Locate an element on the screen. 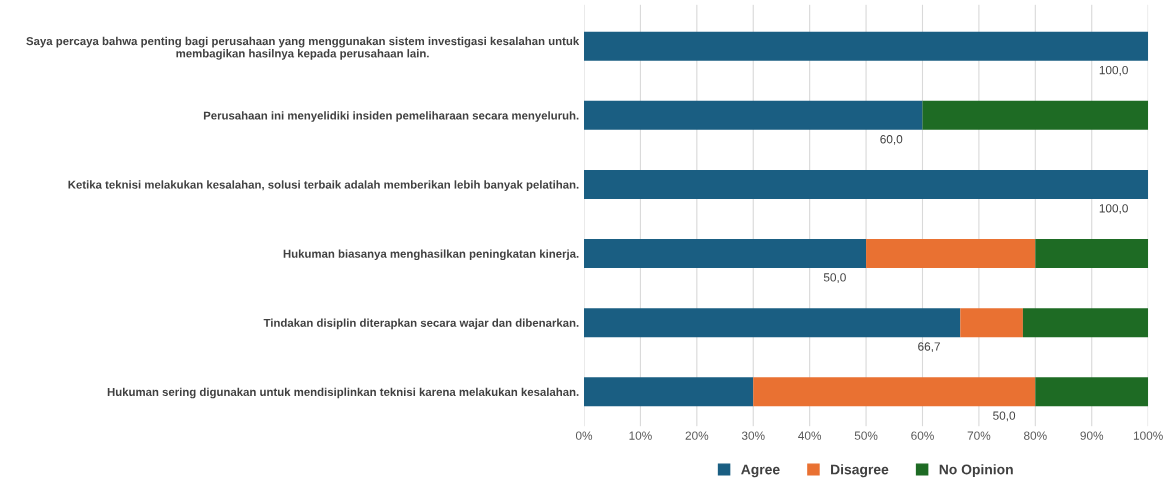  y-tick-label: Tindakan disiplin diterapkan secara wajar dan dibenarkan. is located at coordinates (421, 324).